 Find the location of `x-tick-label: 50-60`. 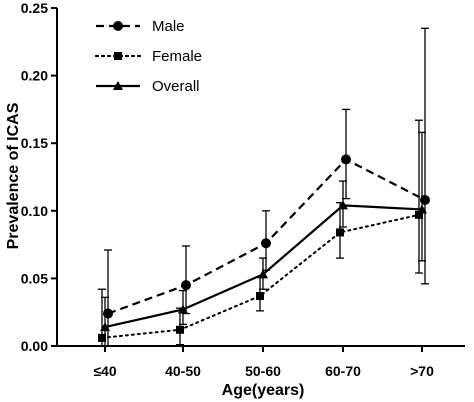

x-tick-label: 50-60 is located at coordinates (263, 371).